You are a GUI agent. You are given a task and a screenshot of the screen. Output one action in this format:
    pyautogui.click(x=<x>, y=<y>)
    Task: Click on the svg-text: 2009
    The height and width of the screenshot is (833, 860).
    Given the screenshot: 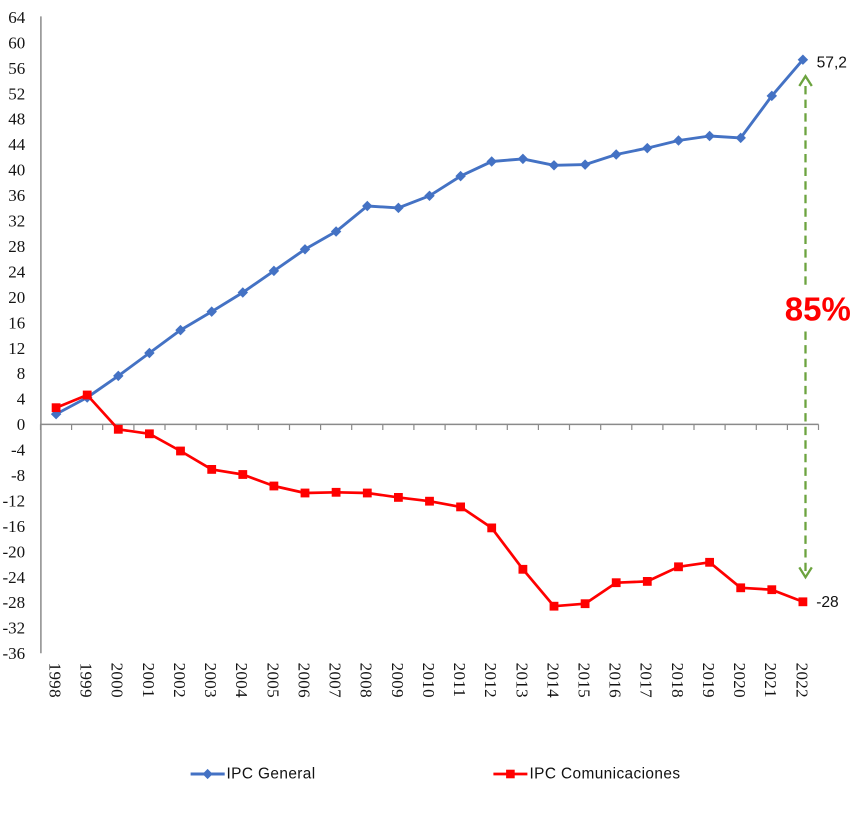 What is the action you would take?
    pyautogui.click(x=397, y=680)
    